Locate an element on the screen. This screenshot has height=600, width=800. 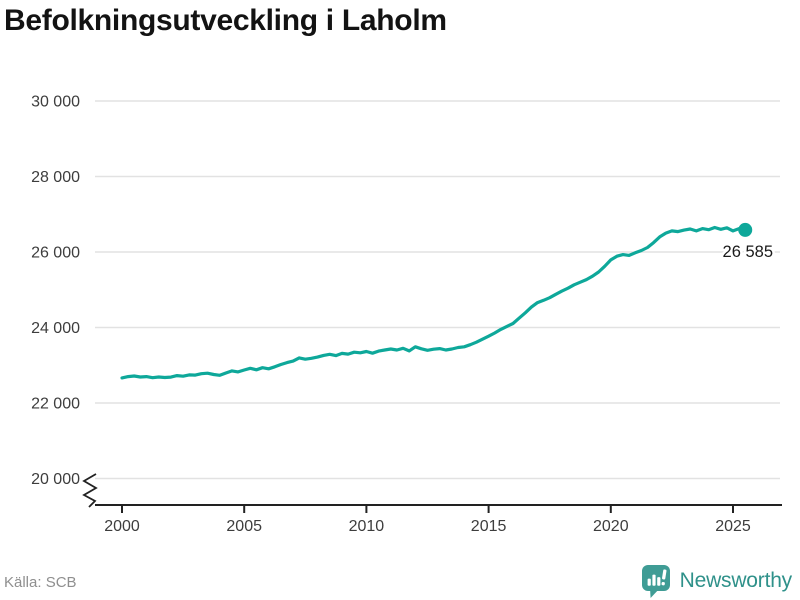
y-tick-label: 24 000 is located at coordinates (55, 328).